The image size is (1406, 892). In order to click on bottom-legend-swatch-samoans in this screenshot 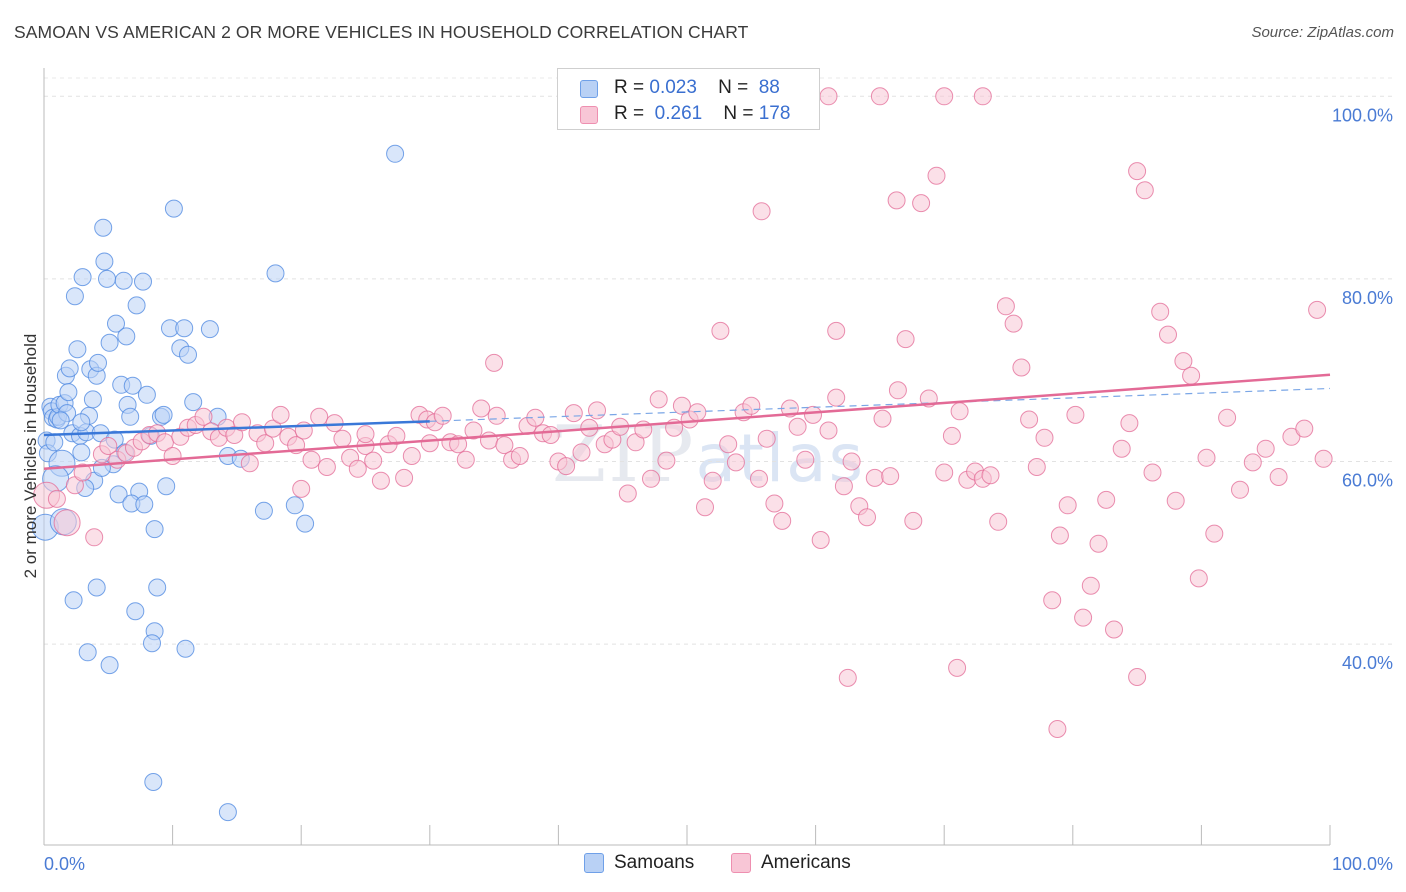, I will do `click(594, 863)`.